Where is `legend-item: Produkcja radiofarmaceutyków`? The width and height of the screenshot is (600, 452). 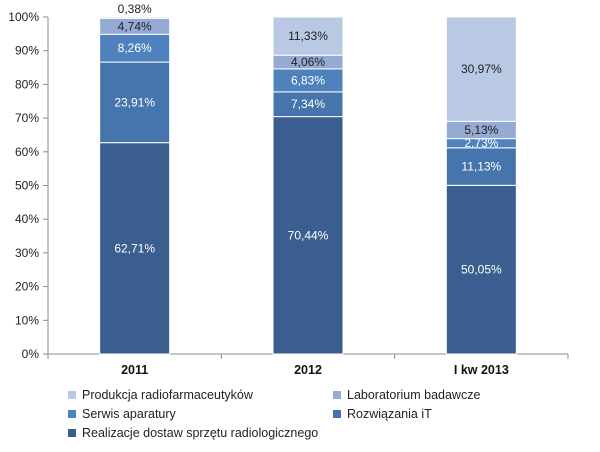
legend-item: Produkcja radiofarmaceutyków is located at coordinates (160, 395).